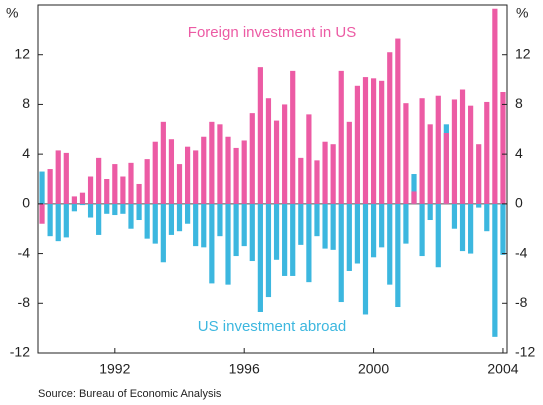 Image resolution: width=543 pixels, height=405 pixels. I want to click on x-tick-label: 2000, so click(373, 369).